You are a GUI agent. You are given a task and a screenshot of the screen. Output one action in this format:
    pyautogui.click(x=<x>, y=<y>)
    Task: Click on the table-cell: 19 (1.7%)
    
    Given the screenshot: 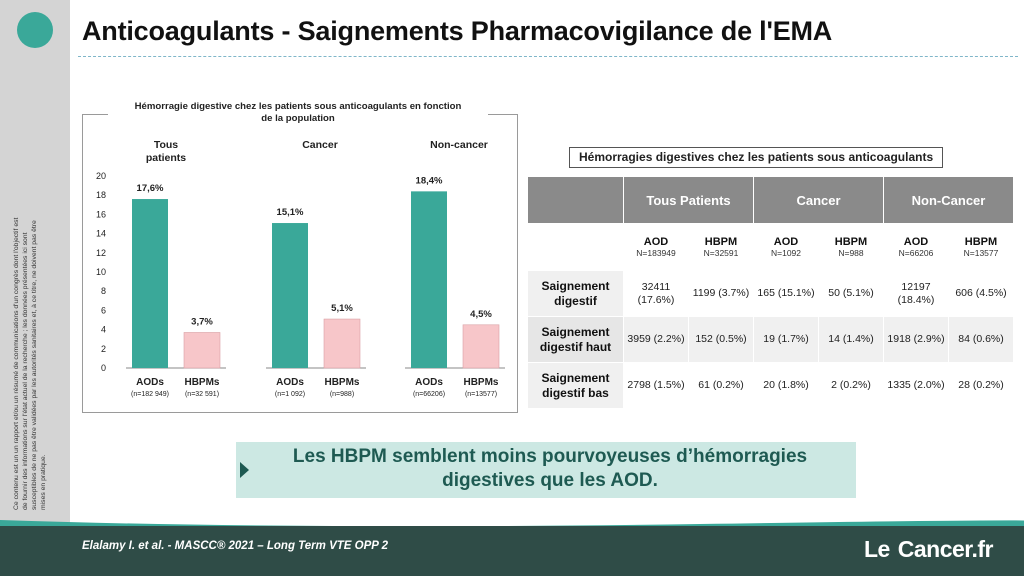 What is the action you would take?
    pyautogui.click(x=786, y=339)
    